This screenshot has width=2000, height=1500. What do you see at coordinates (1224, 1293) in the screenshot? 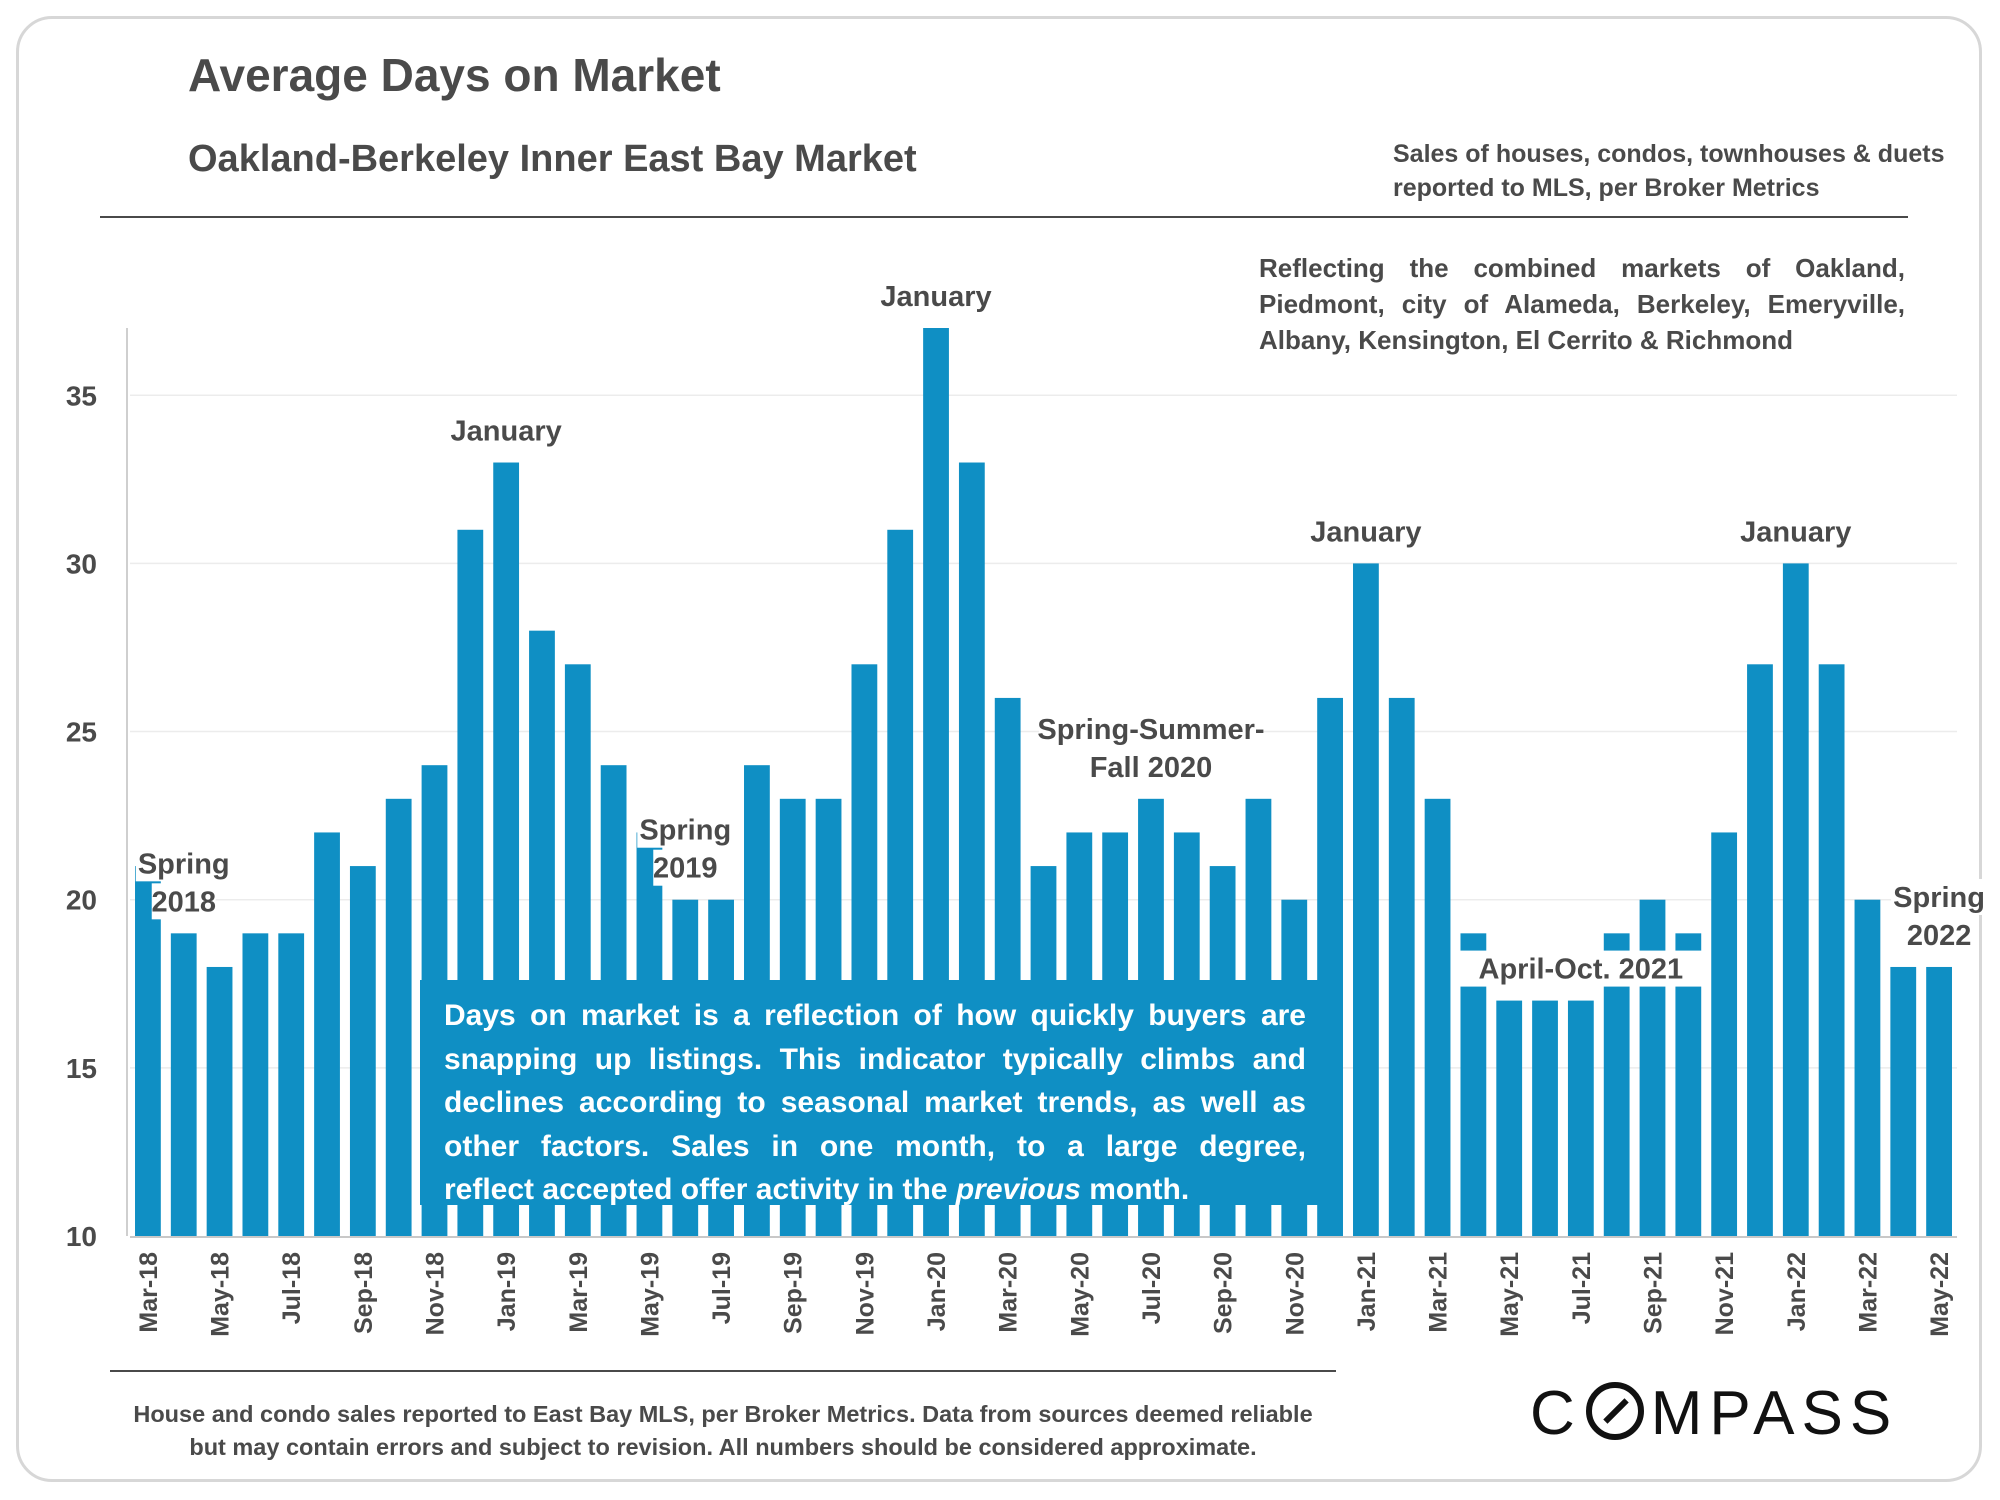
I see `x-tick-label: Sep-20` at bounding box center [1224, 1293].